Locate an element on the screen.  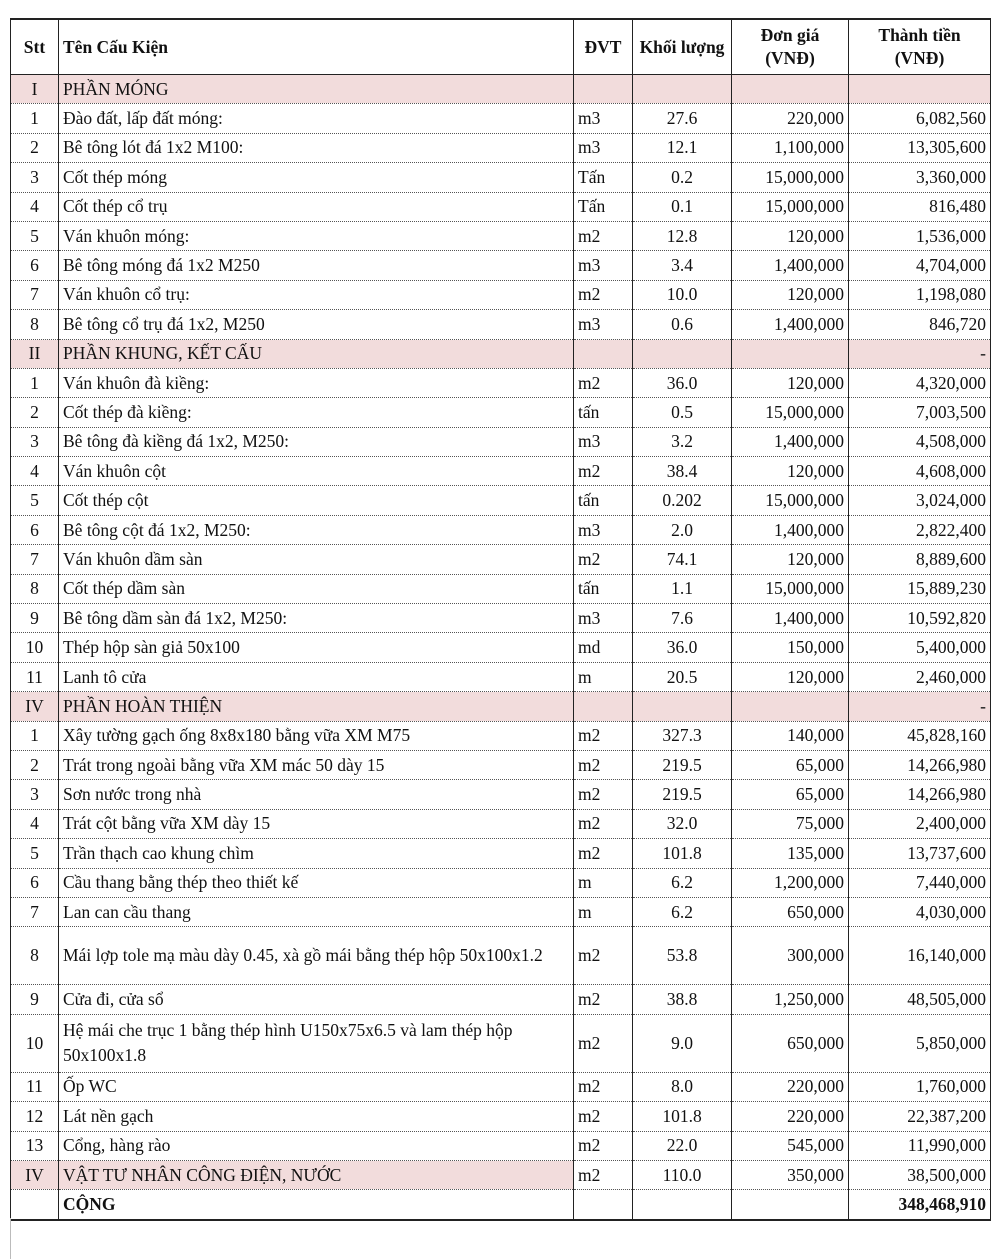
table-row: 4 Ván khuôn cột m2 38.4 120,000 4,608,000 is located at coordinates (500, 471).